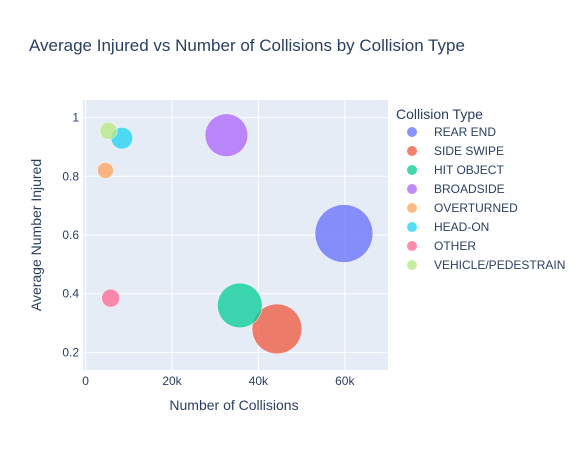 This screenshot has height=450, width=587. What do you see at coordinates (70, 176) in the screenshot?
I see `y-tick-label: 0.8` at bounding box center [70, 176].